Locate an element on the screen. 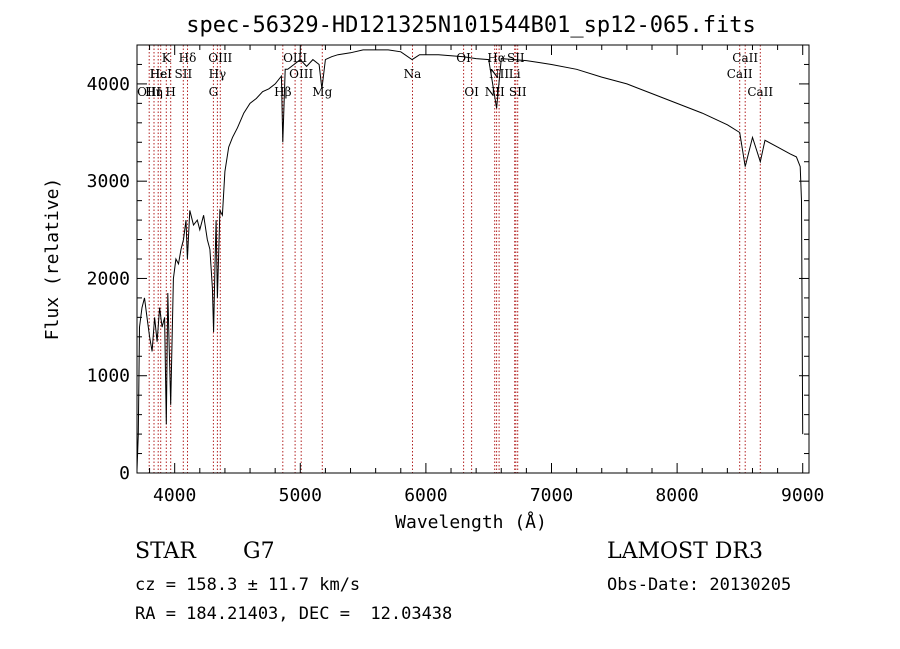 This screenshot has height=649, width=900. object-subclass: G7 is located at coordinates (259, 551).